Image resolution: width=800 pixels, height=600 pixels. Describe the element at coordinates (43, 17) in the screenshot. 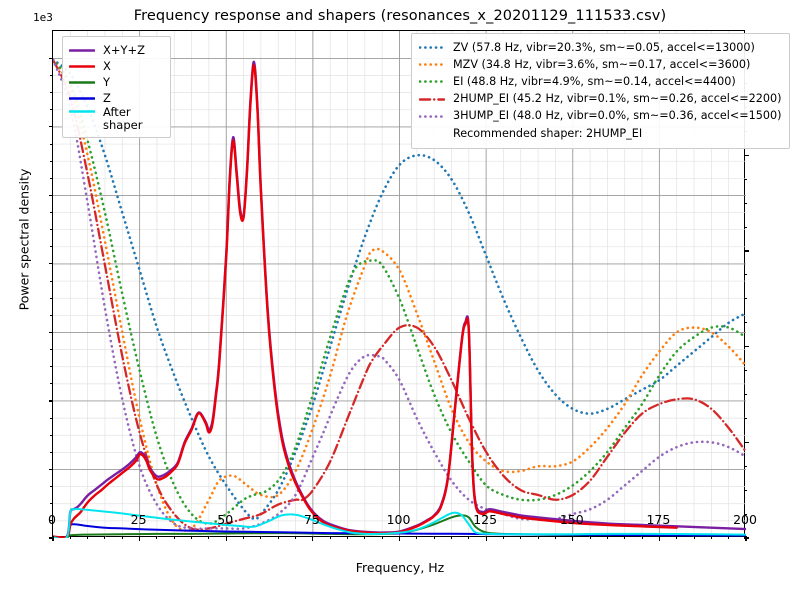

I see `y-axis-exponent: 1e3` at that location.